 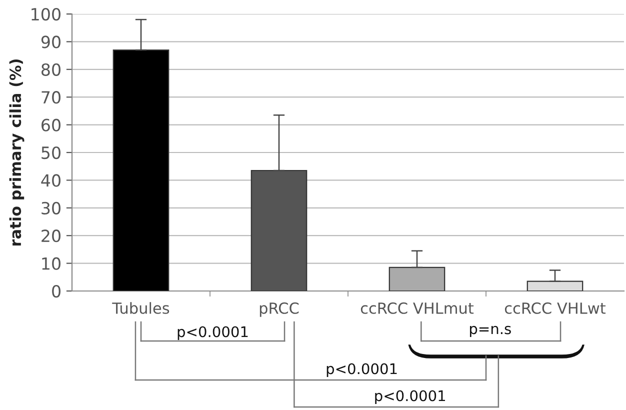 I want to click on x-tick-label: pRCC, so click(x=279, y=309).